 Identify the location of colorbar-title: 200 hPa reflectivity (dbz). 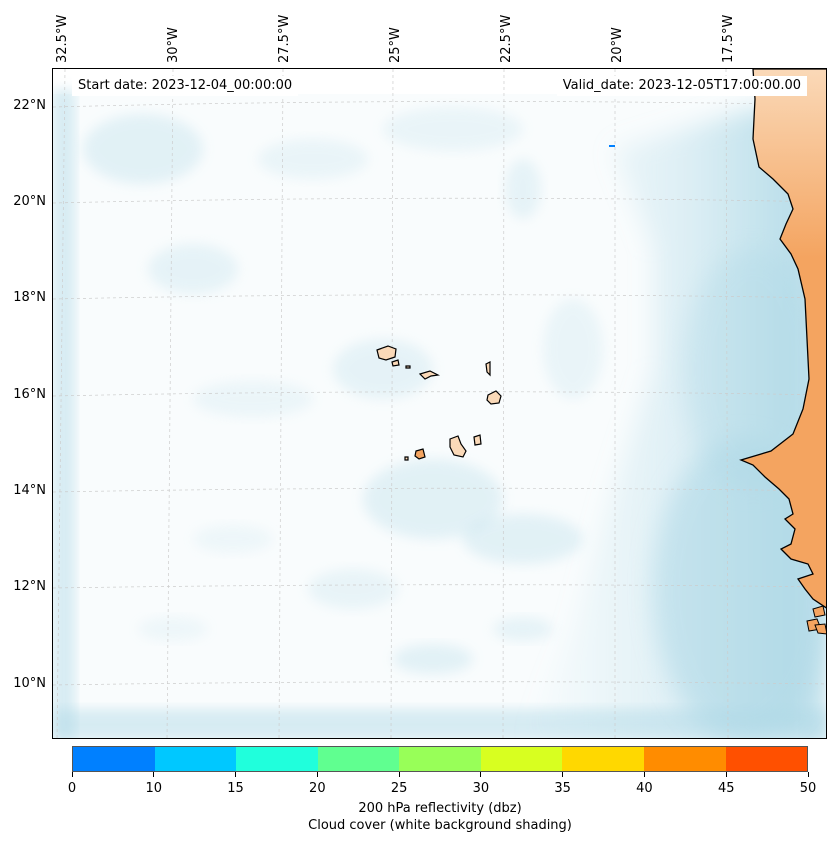
(440, 808).